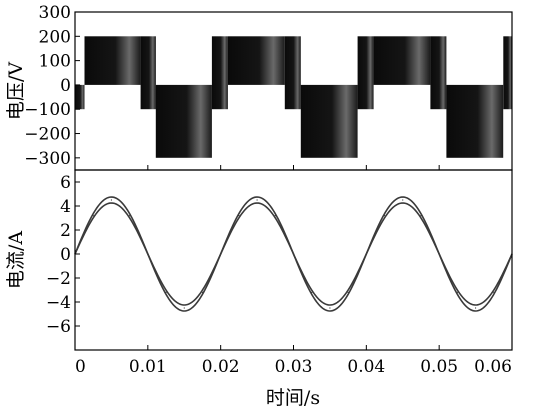  Describe the element at coordinates (52, 86) in the screenshot. I see `voltage-y-axis: 300 200 100 0 −100 −200 −300` at that location.